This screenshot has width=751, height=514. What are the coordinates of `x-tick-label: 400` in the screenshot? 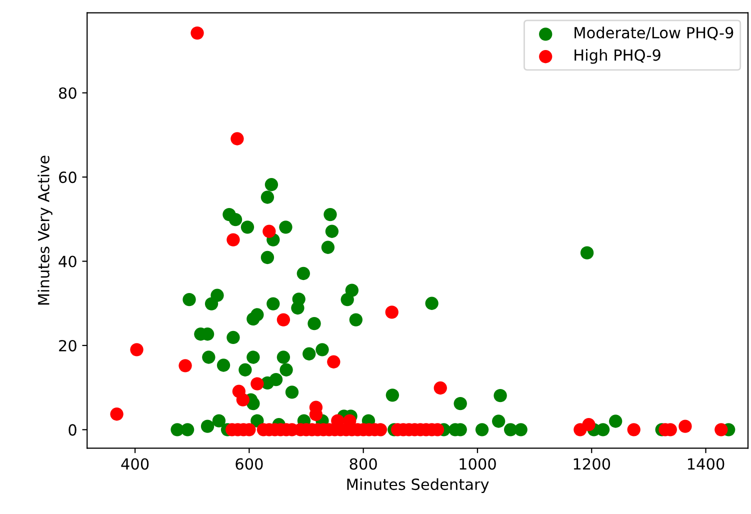 It's located at (135, 464).